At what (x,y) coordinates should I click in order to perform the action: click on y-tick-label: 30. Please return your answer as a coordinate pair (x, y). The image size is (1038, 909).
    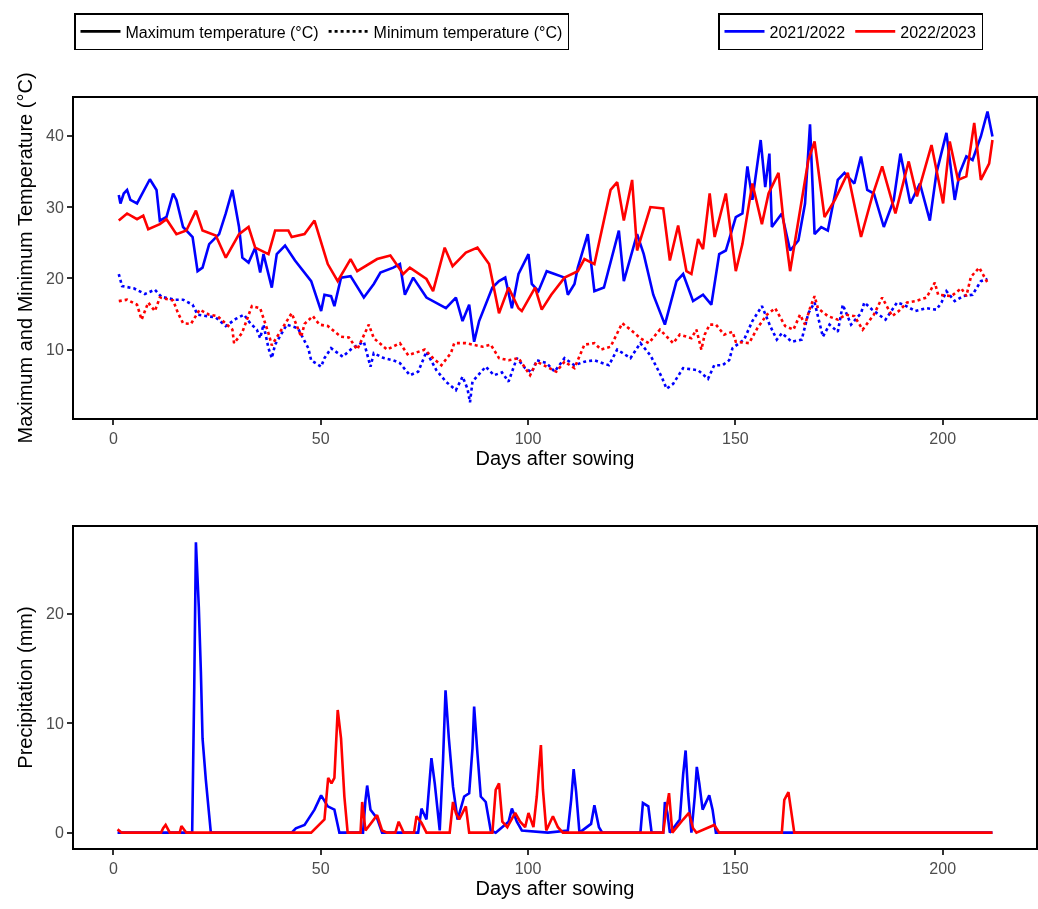
    Looking at the image, I should click on (55, 207).